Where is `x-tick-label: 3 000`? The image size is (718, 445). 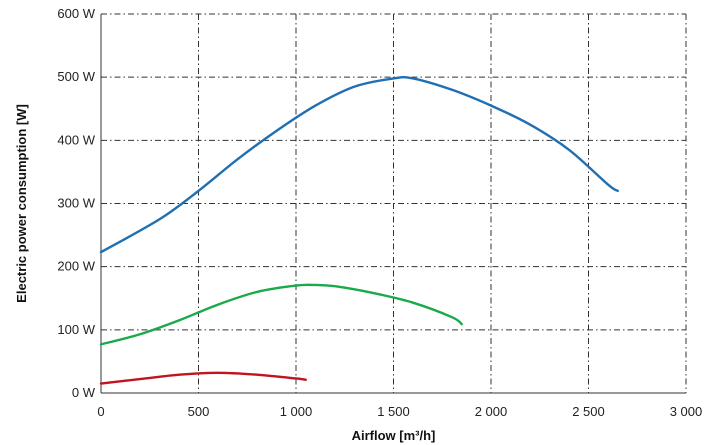 x-tick-label: 3 000 is located at coordinates (686, 411).